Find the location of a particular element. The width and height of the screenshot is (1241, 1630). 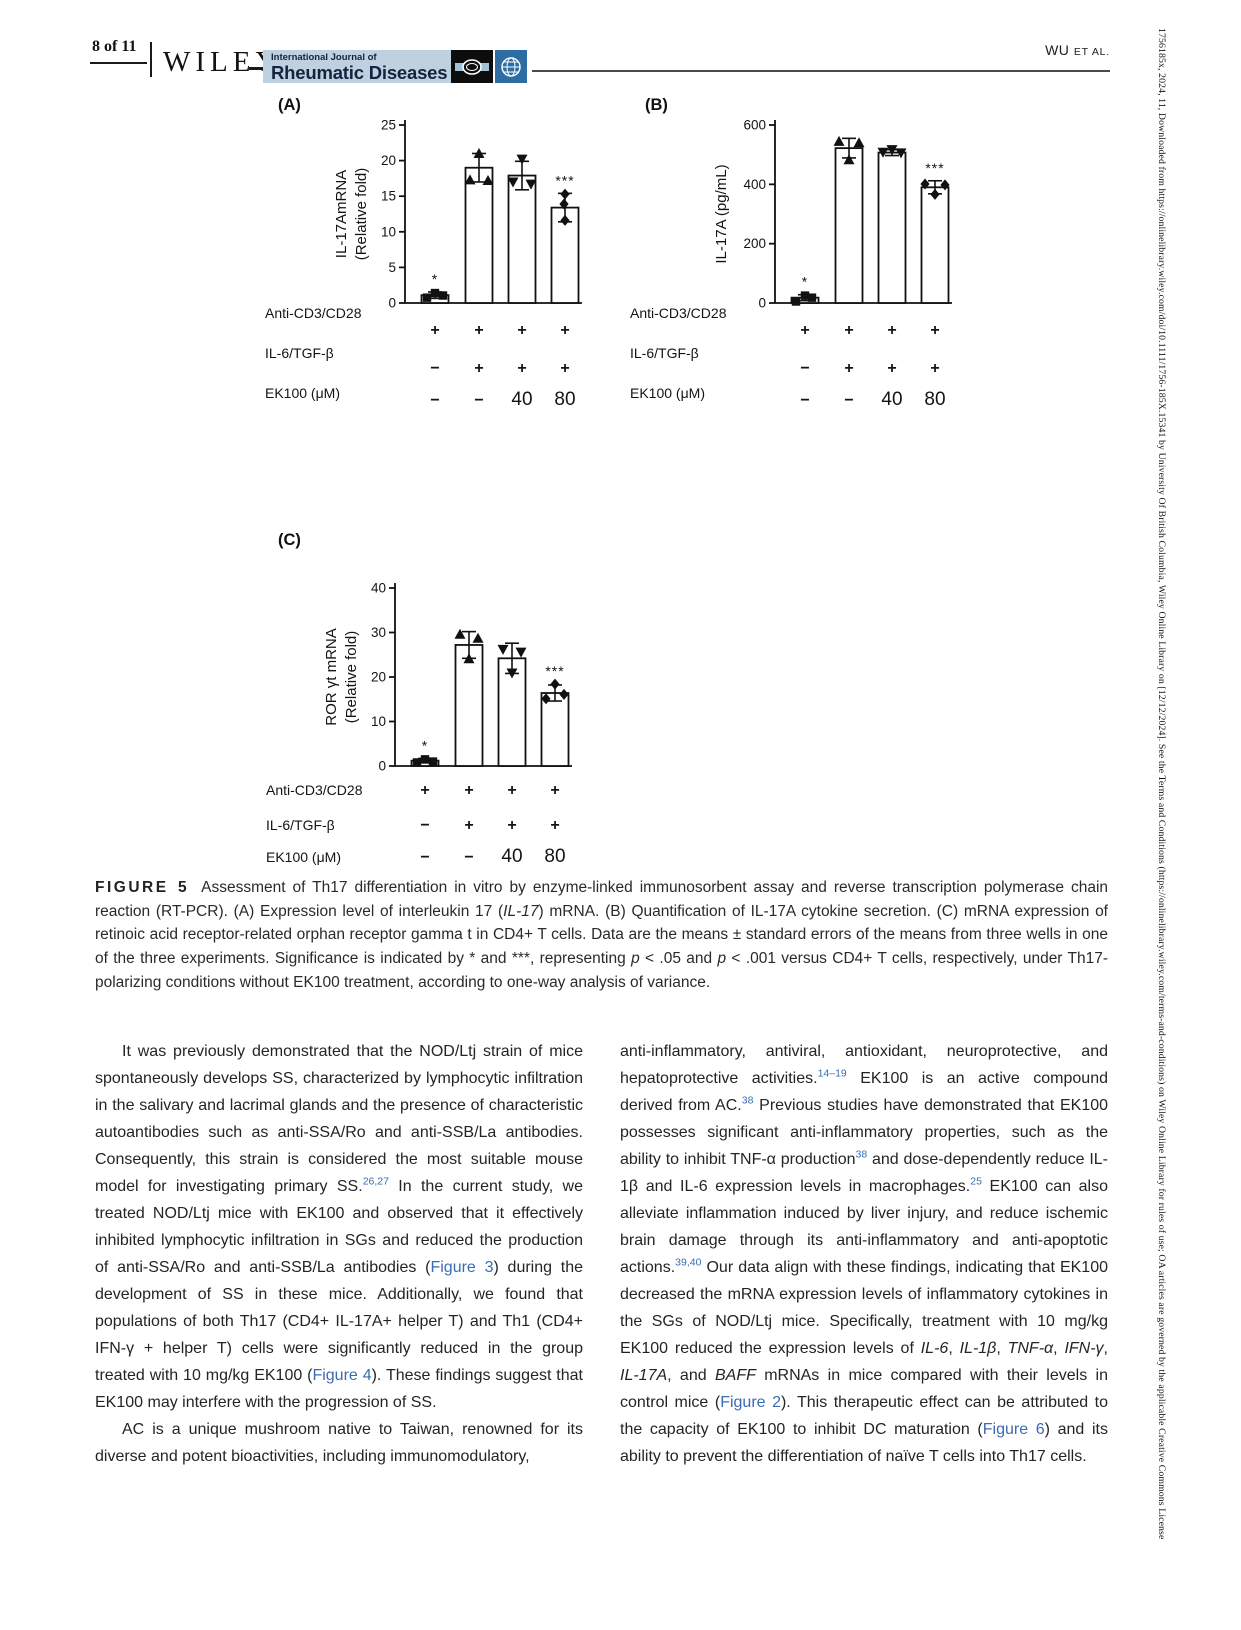

figure-caption-label: FIGURE 5 is located at coordinates (142, 887).